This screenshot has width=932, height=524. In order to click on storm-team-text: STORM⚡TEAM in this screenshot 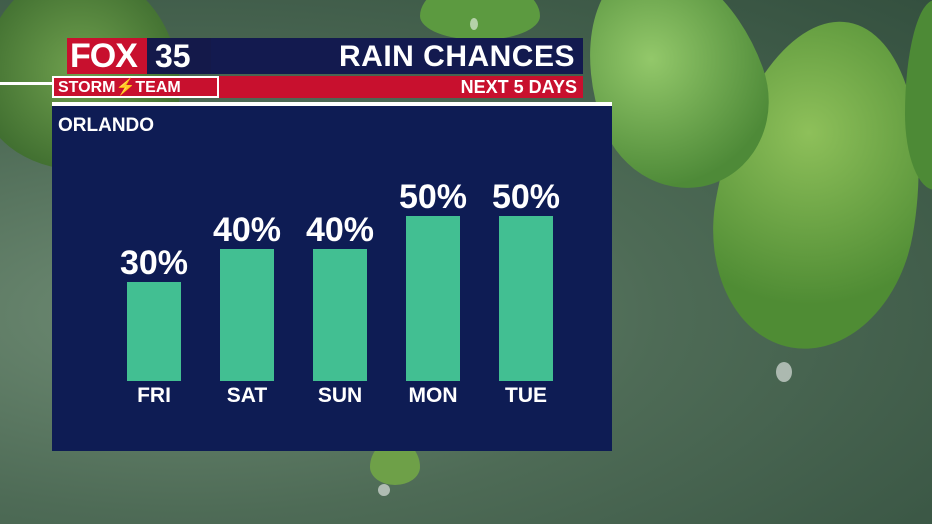, I will do `click(119, 87)`.